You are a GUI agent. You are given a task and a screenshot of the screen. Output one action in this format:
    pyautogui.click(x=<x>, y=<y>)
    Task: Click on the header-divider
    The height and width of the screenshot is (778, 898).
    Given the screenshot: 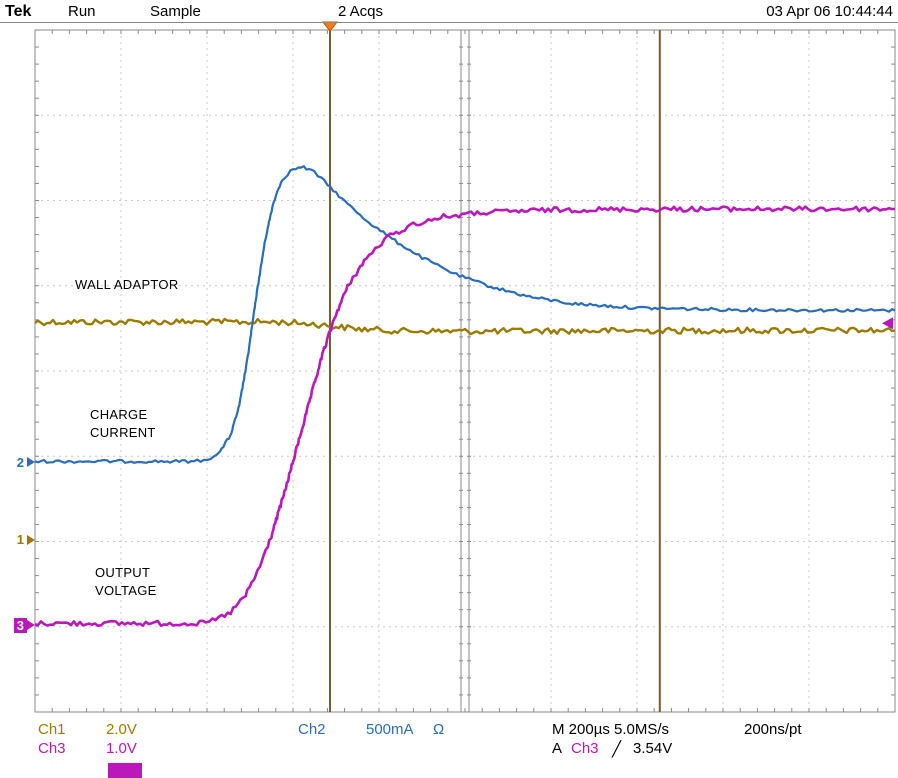 What is the action you would take?
    pyautogui.click(x=449, y=22)
    